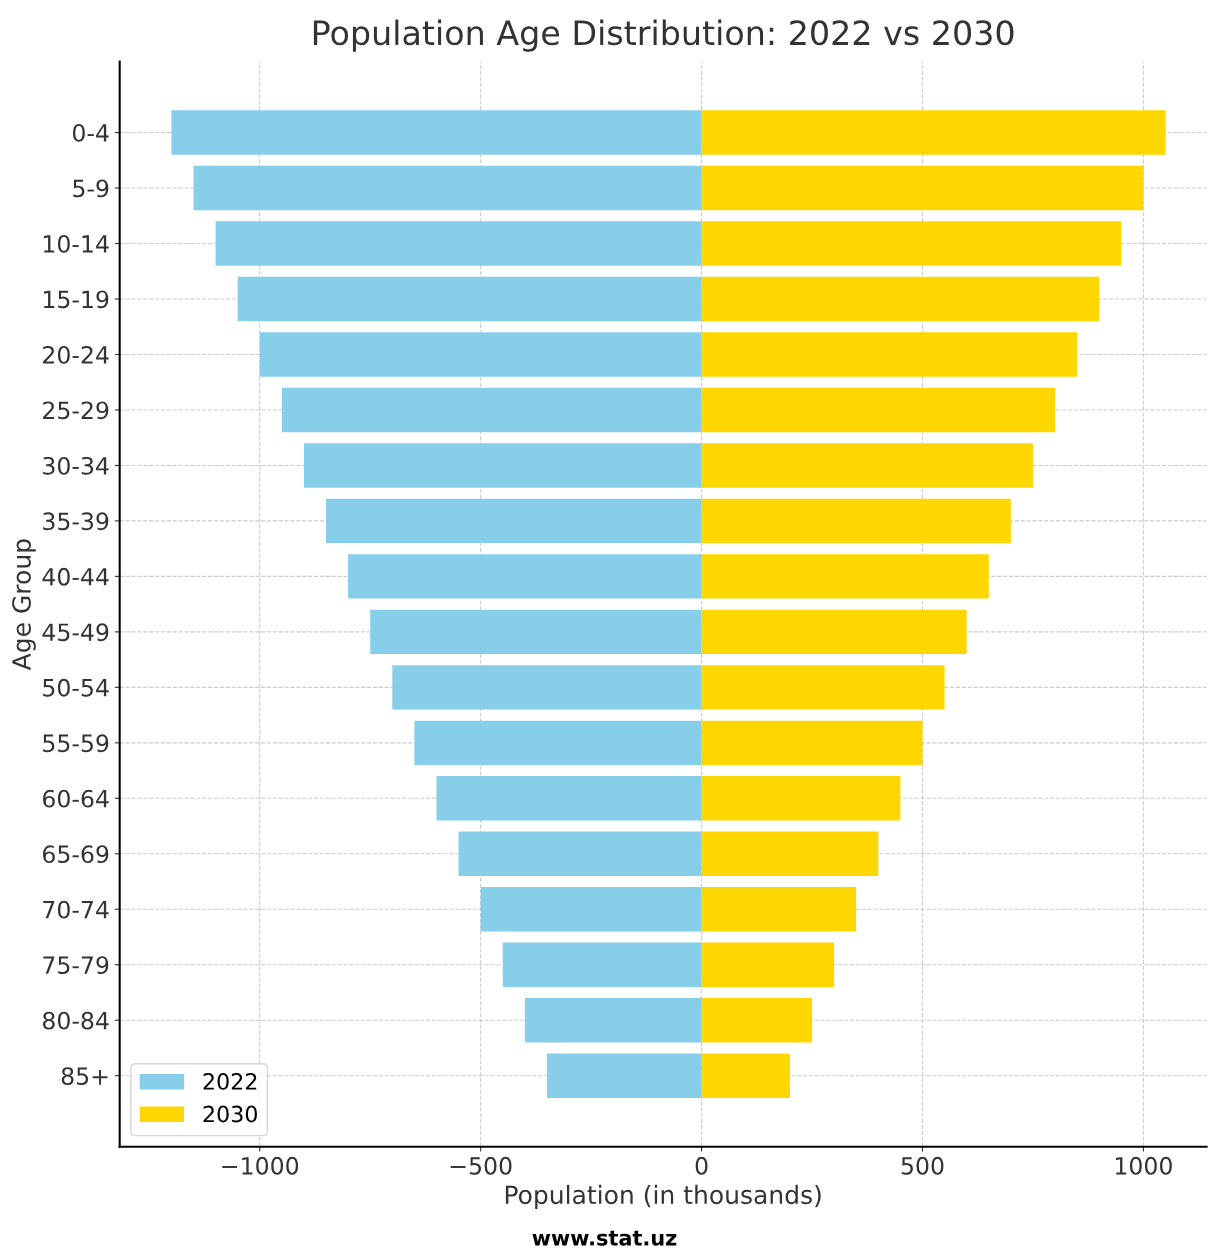  Describe the element at coordinates (663, 35) in the screenshot. I see `chart-title: Population Age Distribution: 2022 vs 2030` at that location.